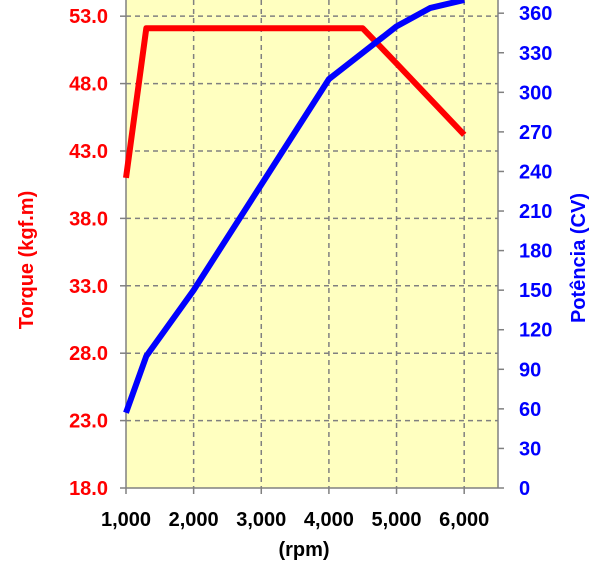  What do you see at coordinates (88, 422) in the screenshot?
I see `y-left-tick-label: 23.0` at bounding box center [88, 422].